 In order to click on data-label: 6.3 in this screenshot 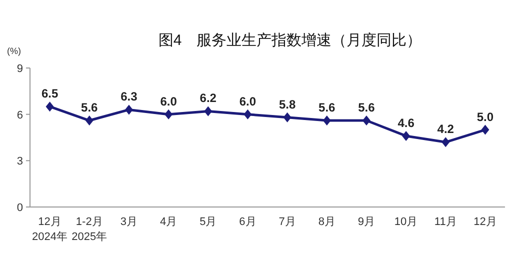, I will do `click(129, 97)`.